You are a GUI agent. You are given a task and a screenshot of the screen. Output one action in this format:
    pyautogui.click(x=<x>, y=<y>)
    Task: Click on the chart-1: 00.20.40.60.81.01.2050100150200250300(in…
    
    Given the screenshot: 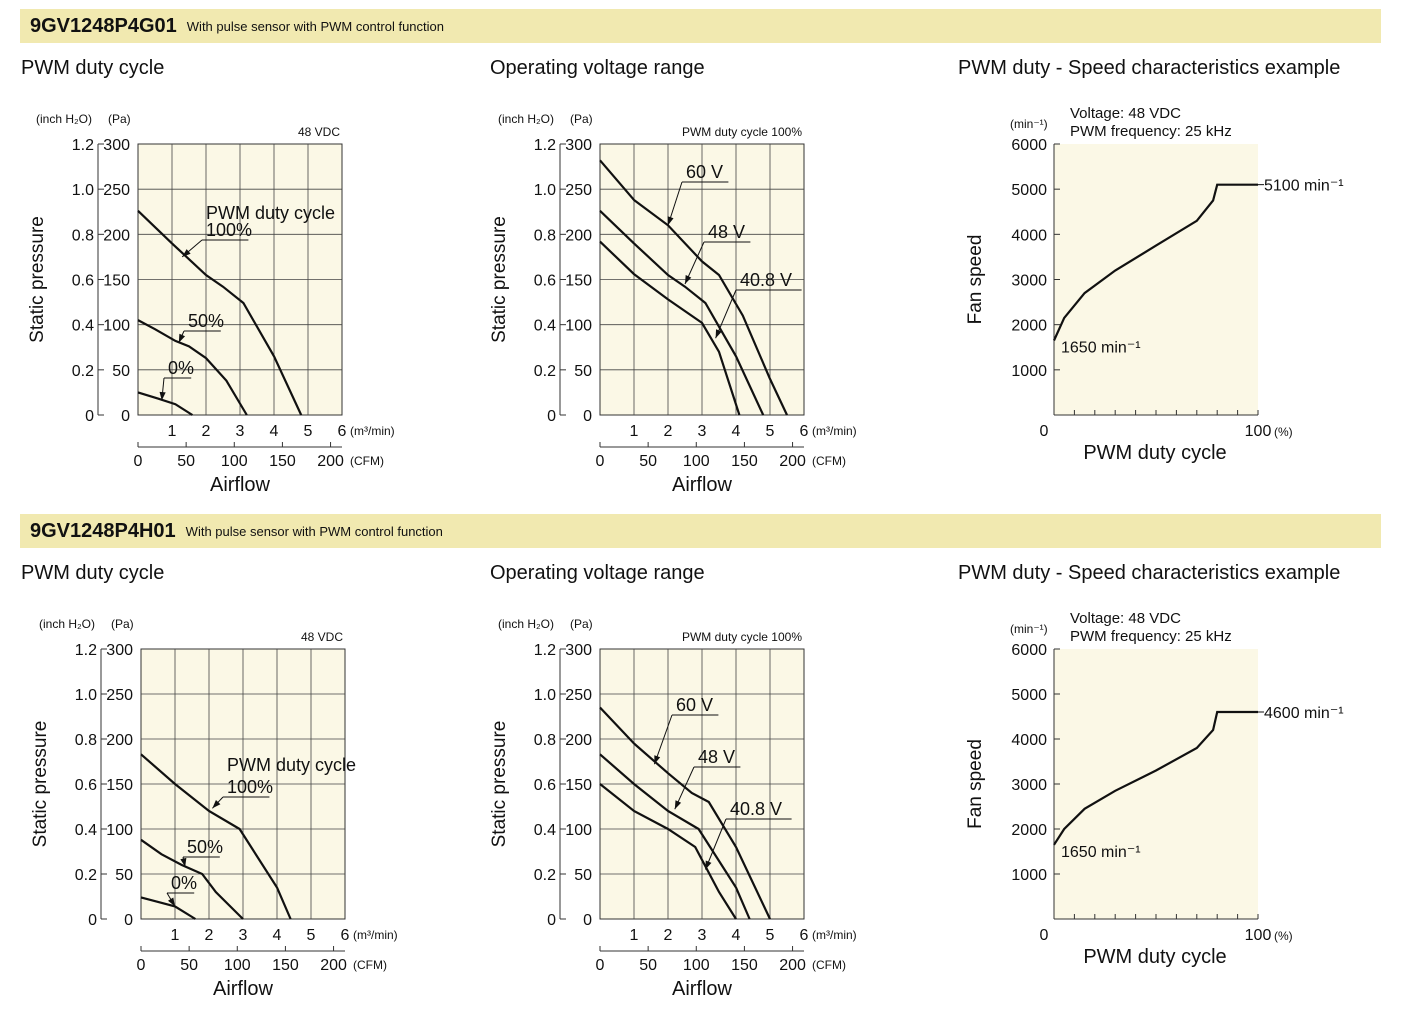 What is the action you would take?
    pyautogui.click(x=673, y=304)
    